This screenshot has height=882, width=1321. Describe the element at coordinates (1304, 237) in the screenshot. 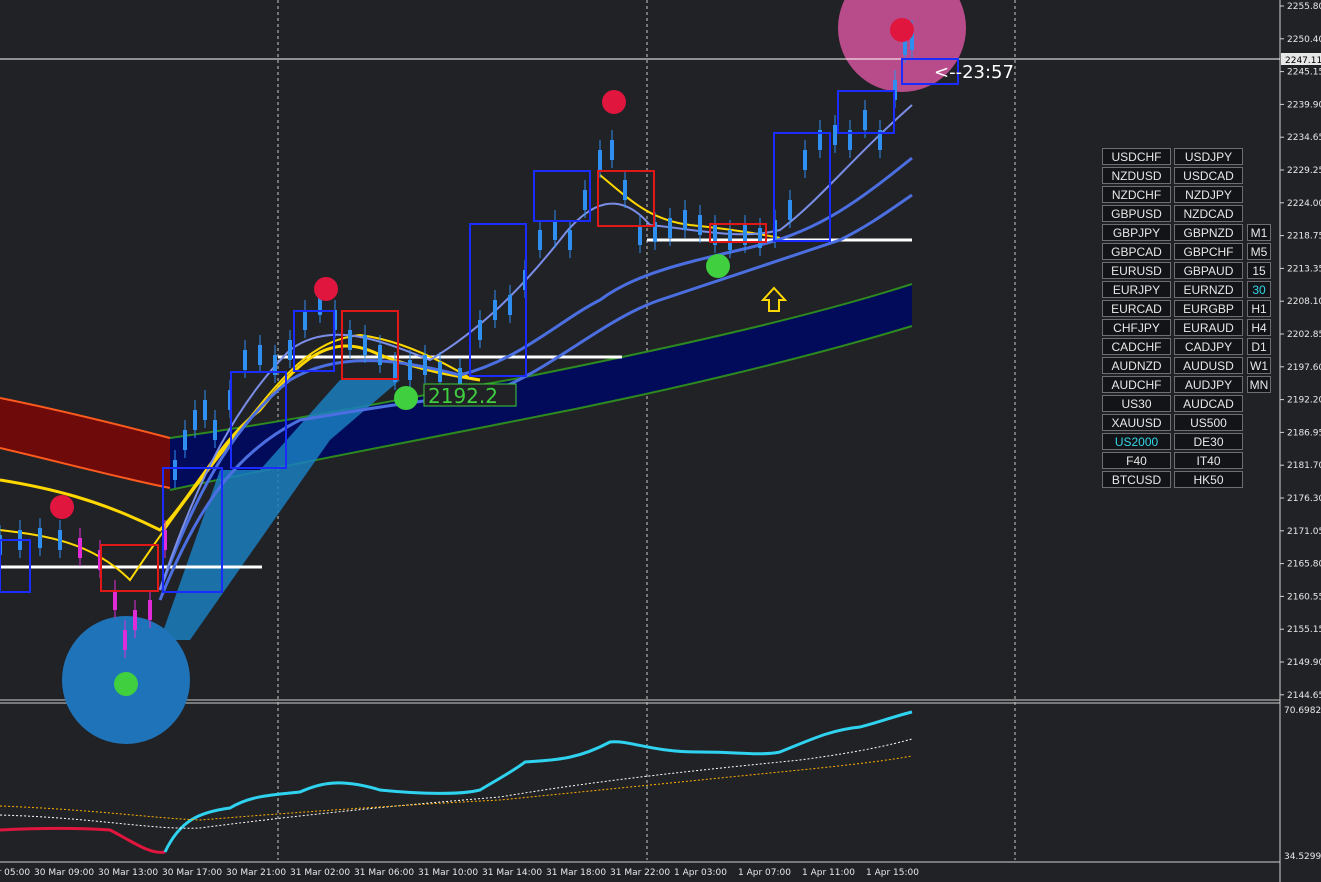

I see `price-label: 2218.75` at that location.